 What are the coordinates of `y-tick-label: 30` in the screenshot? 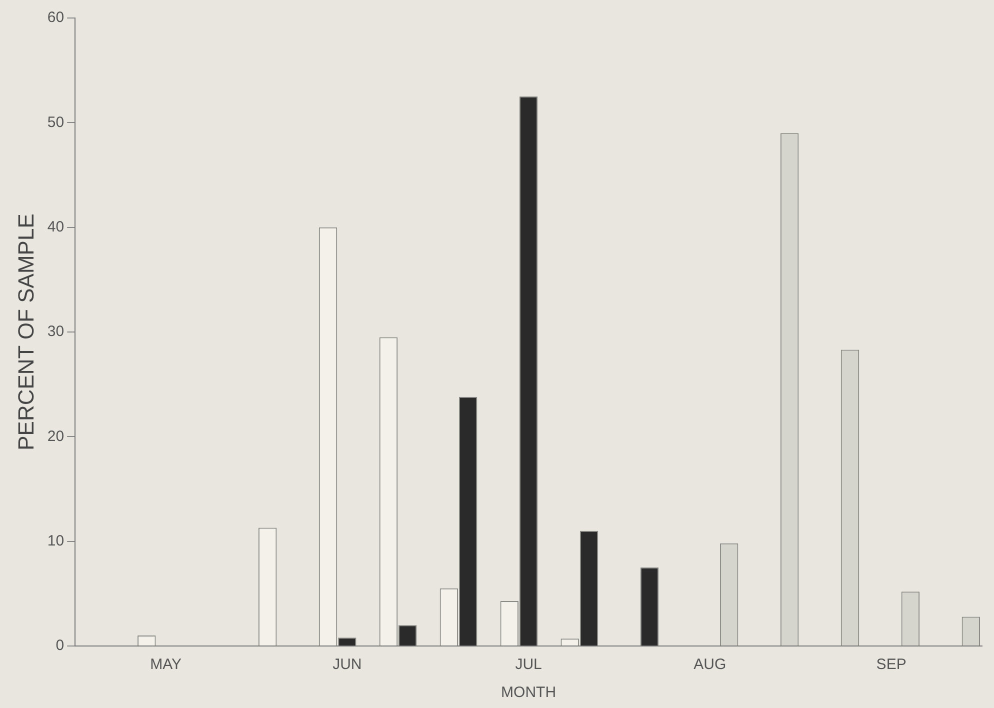 It's located at (55, 331).